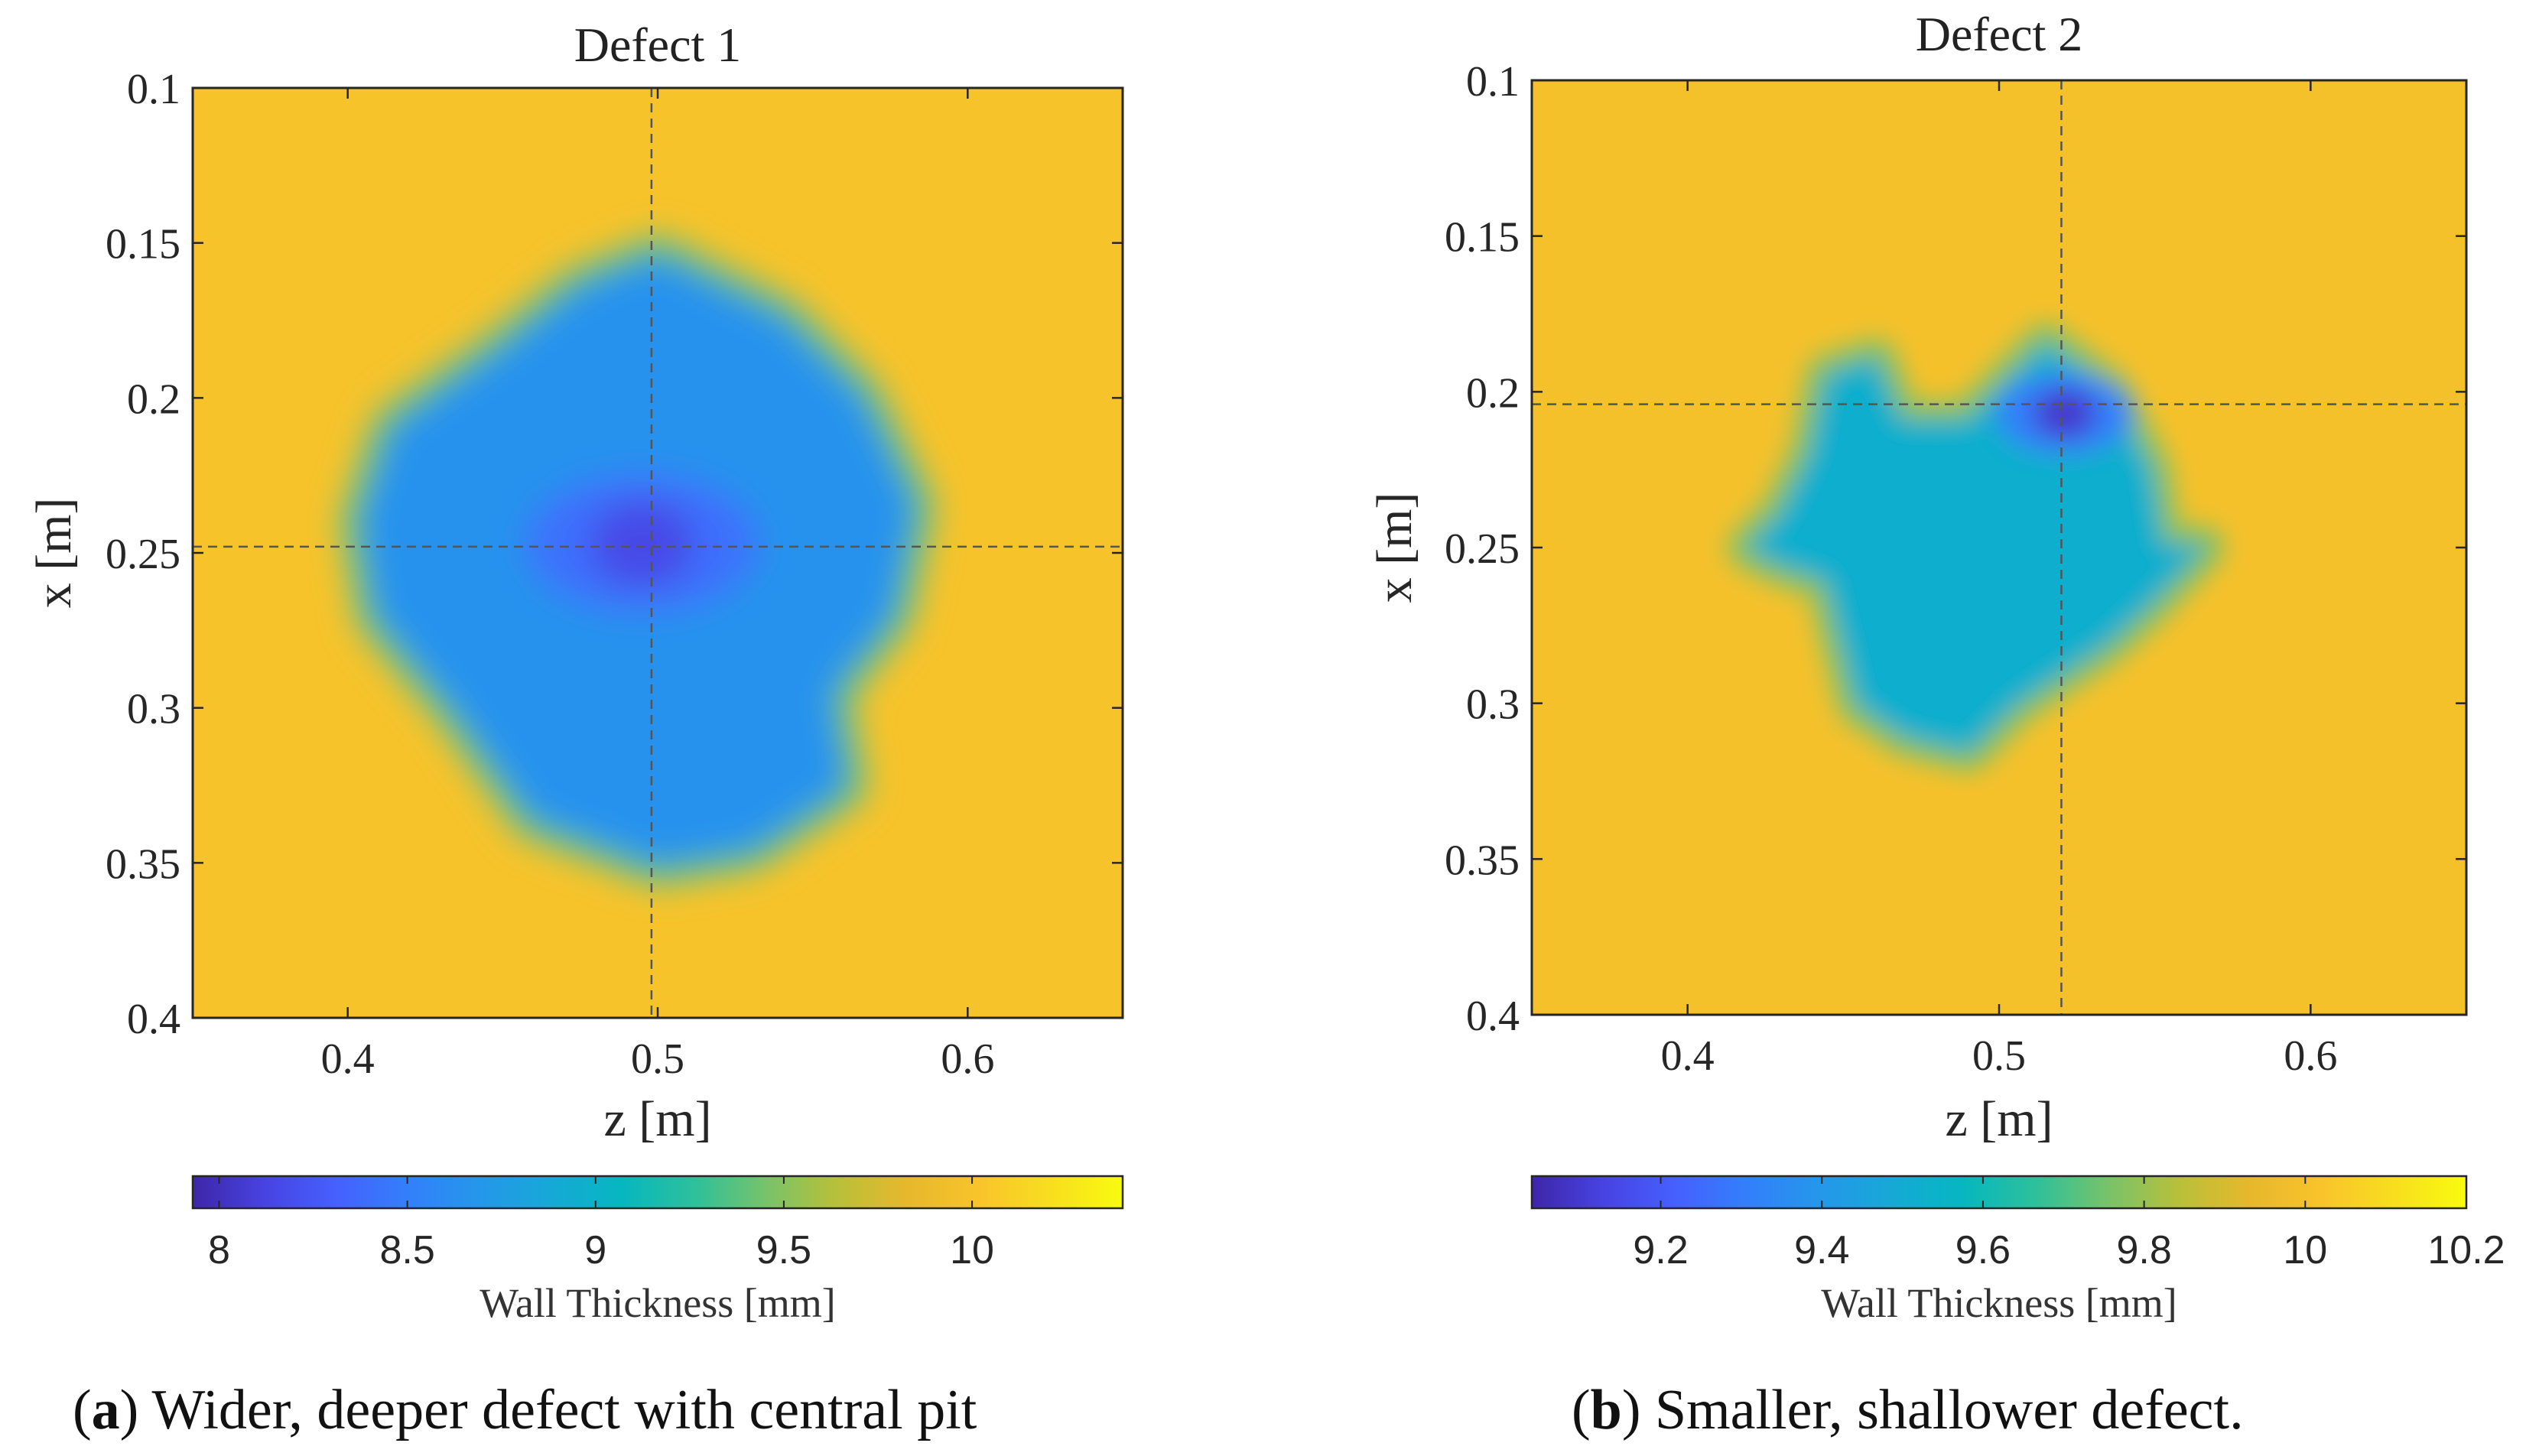  What do you see at coordinates (1493, 393) in the screenshot?
I see `panel-b-ytick-label: 0.2` at bounding box center [1493, 393].